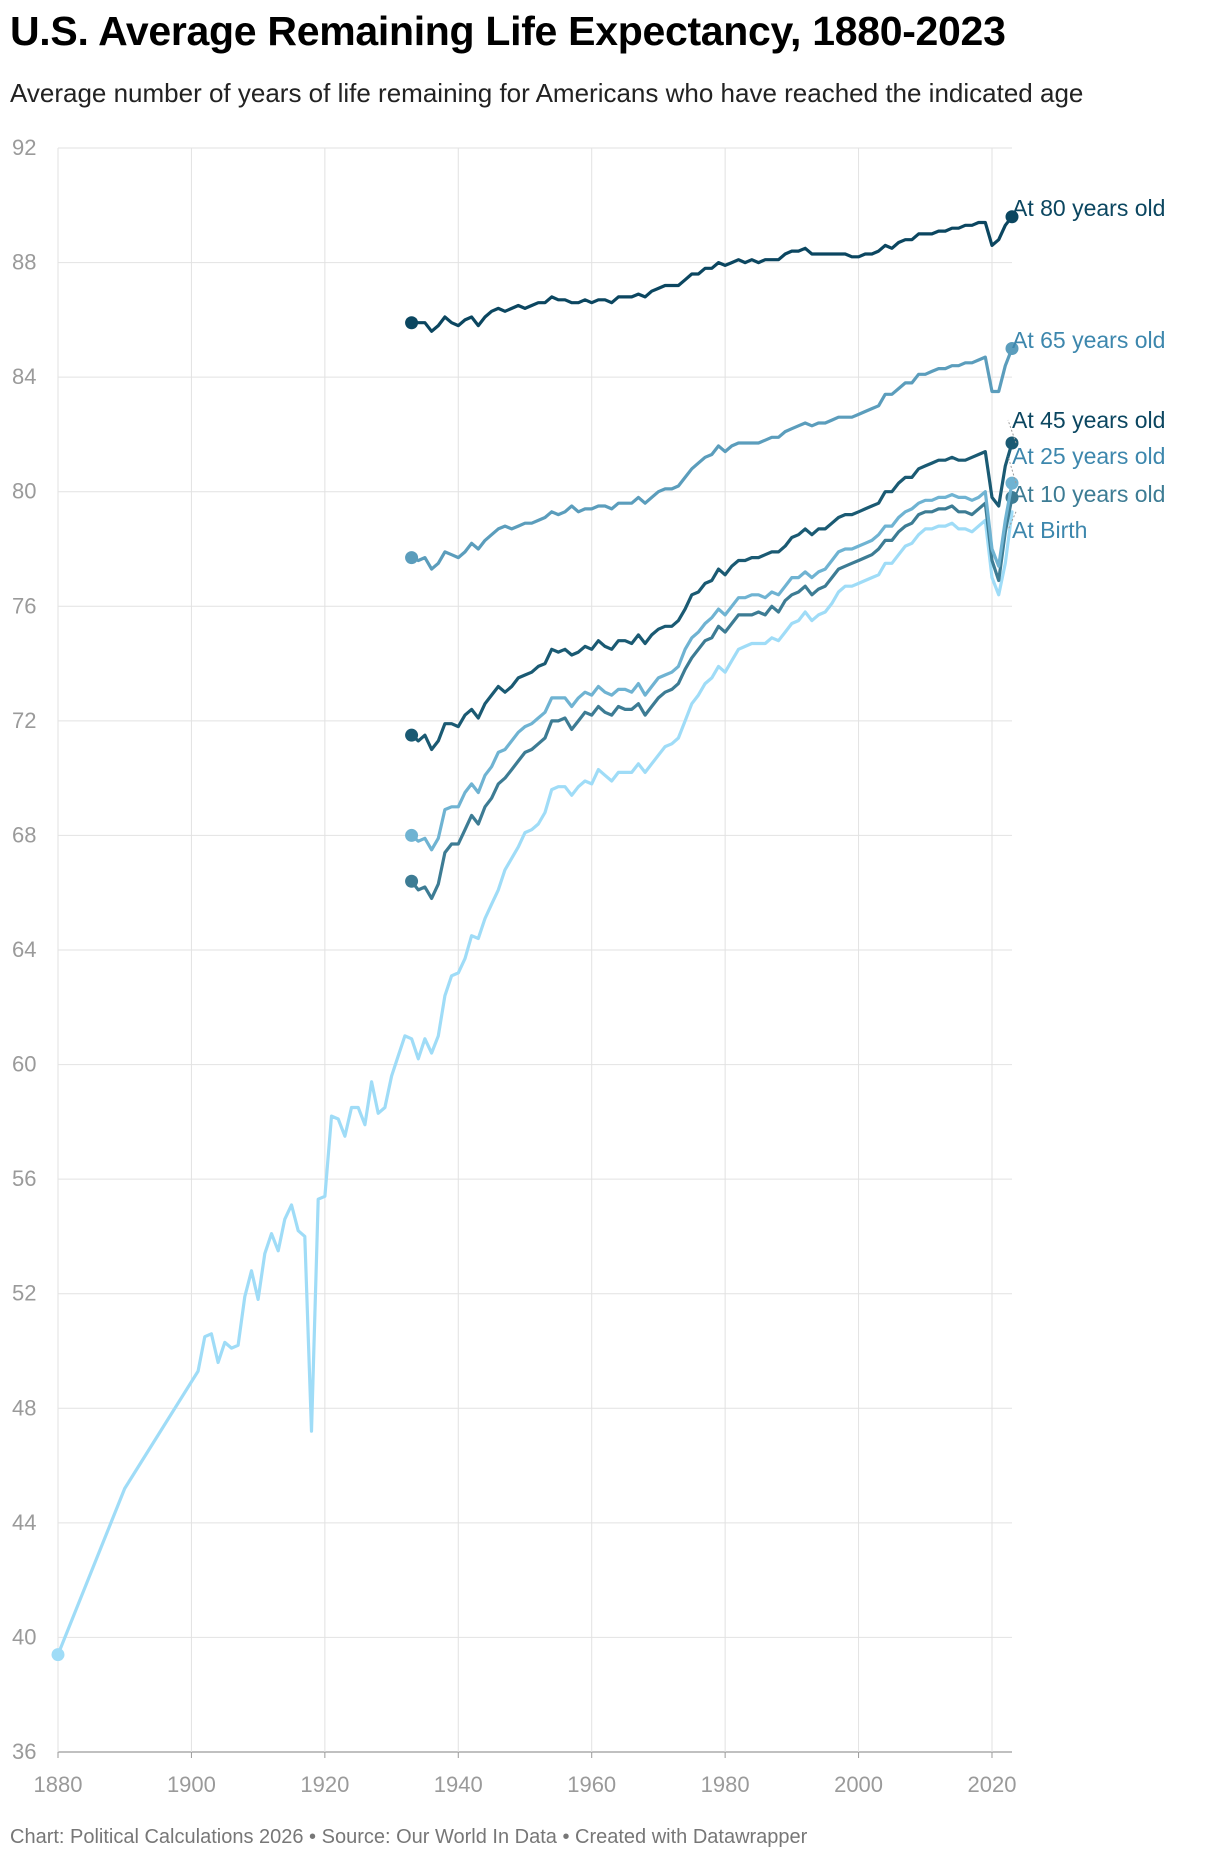 This screenshot has height=1864, width=1220. I want to click on series-start-point-at-10-years-old, so click(412, 881).